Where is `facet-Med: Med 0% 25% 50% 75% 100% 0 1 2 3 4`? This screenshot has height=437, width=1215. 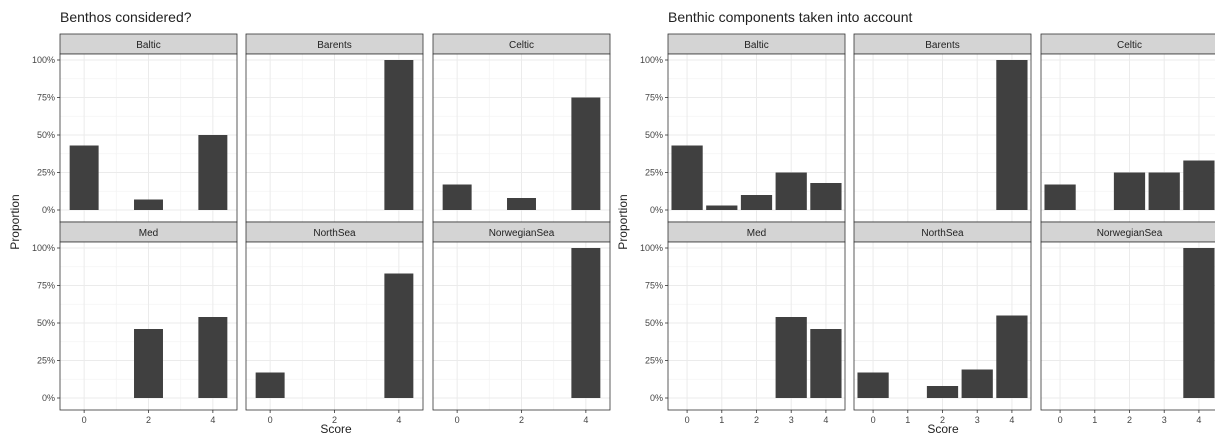 facet-Med: Med 0% 25% 50% 75% 100% 0 1 2 3 4 is located at coordinates (743, 323).